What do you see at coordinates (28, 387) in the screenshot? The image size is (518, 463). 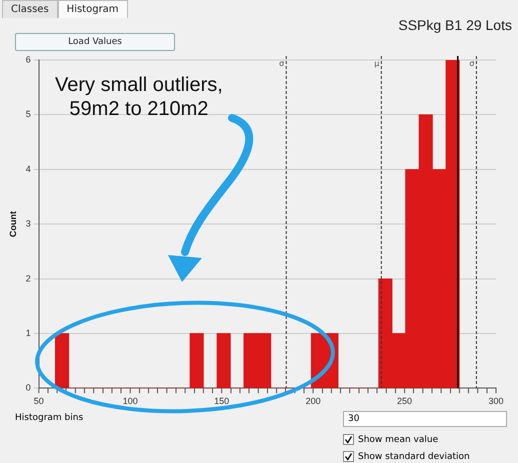 I see `y-tick-label: 0` at bounding box center [28, 387].